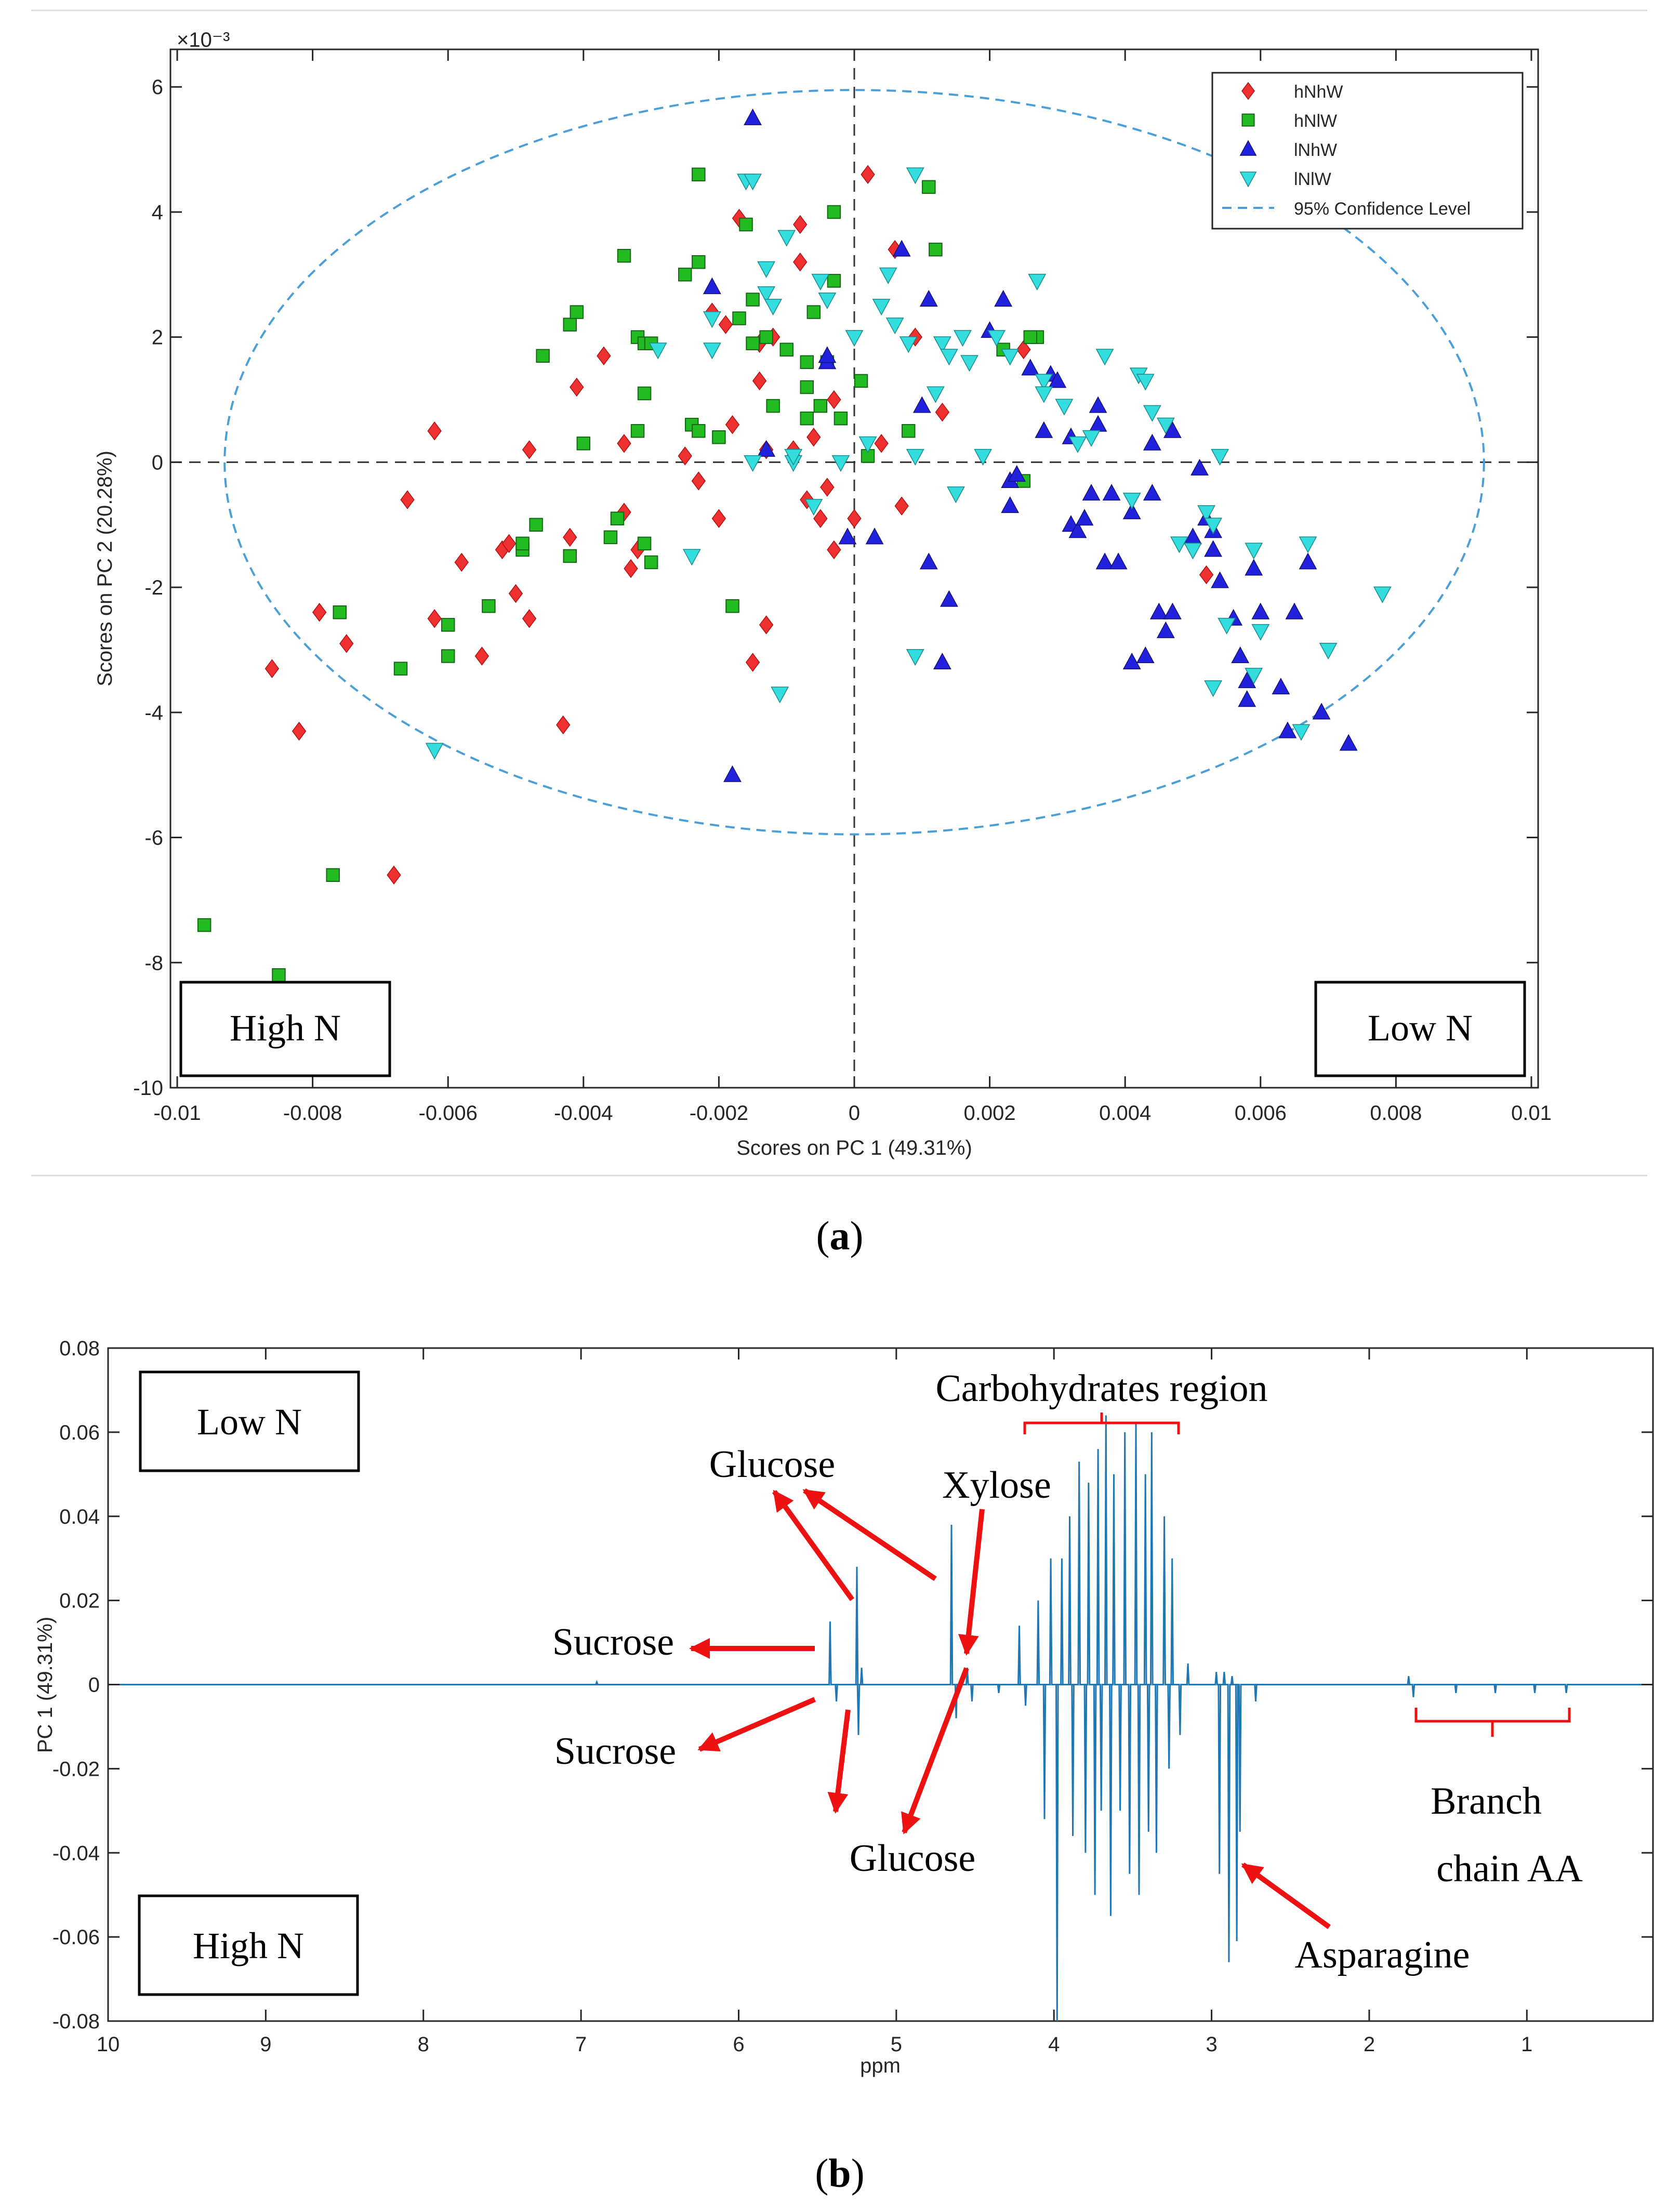  I want to click on arrow-xylose, so click(971, 1582).